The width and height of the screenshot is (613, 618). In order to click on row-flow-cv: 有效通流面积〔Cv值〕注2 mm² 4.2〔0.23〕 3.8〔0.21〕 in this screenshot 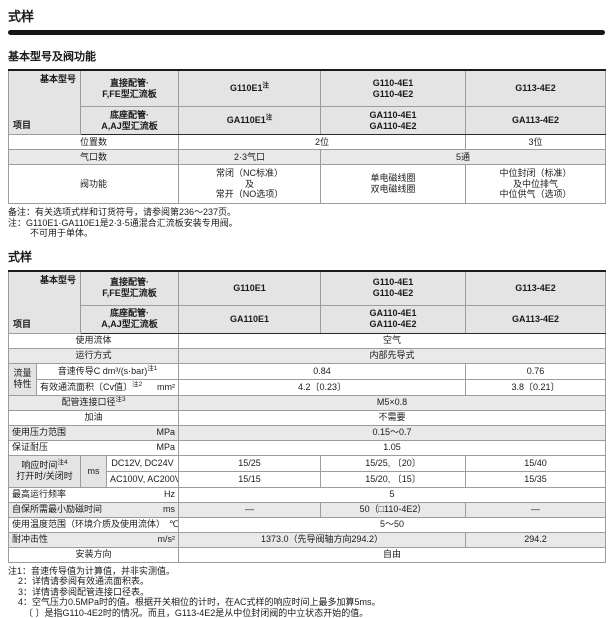, I will do `click(307, 387)`.